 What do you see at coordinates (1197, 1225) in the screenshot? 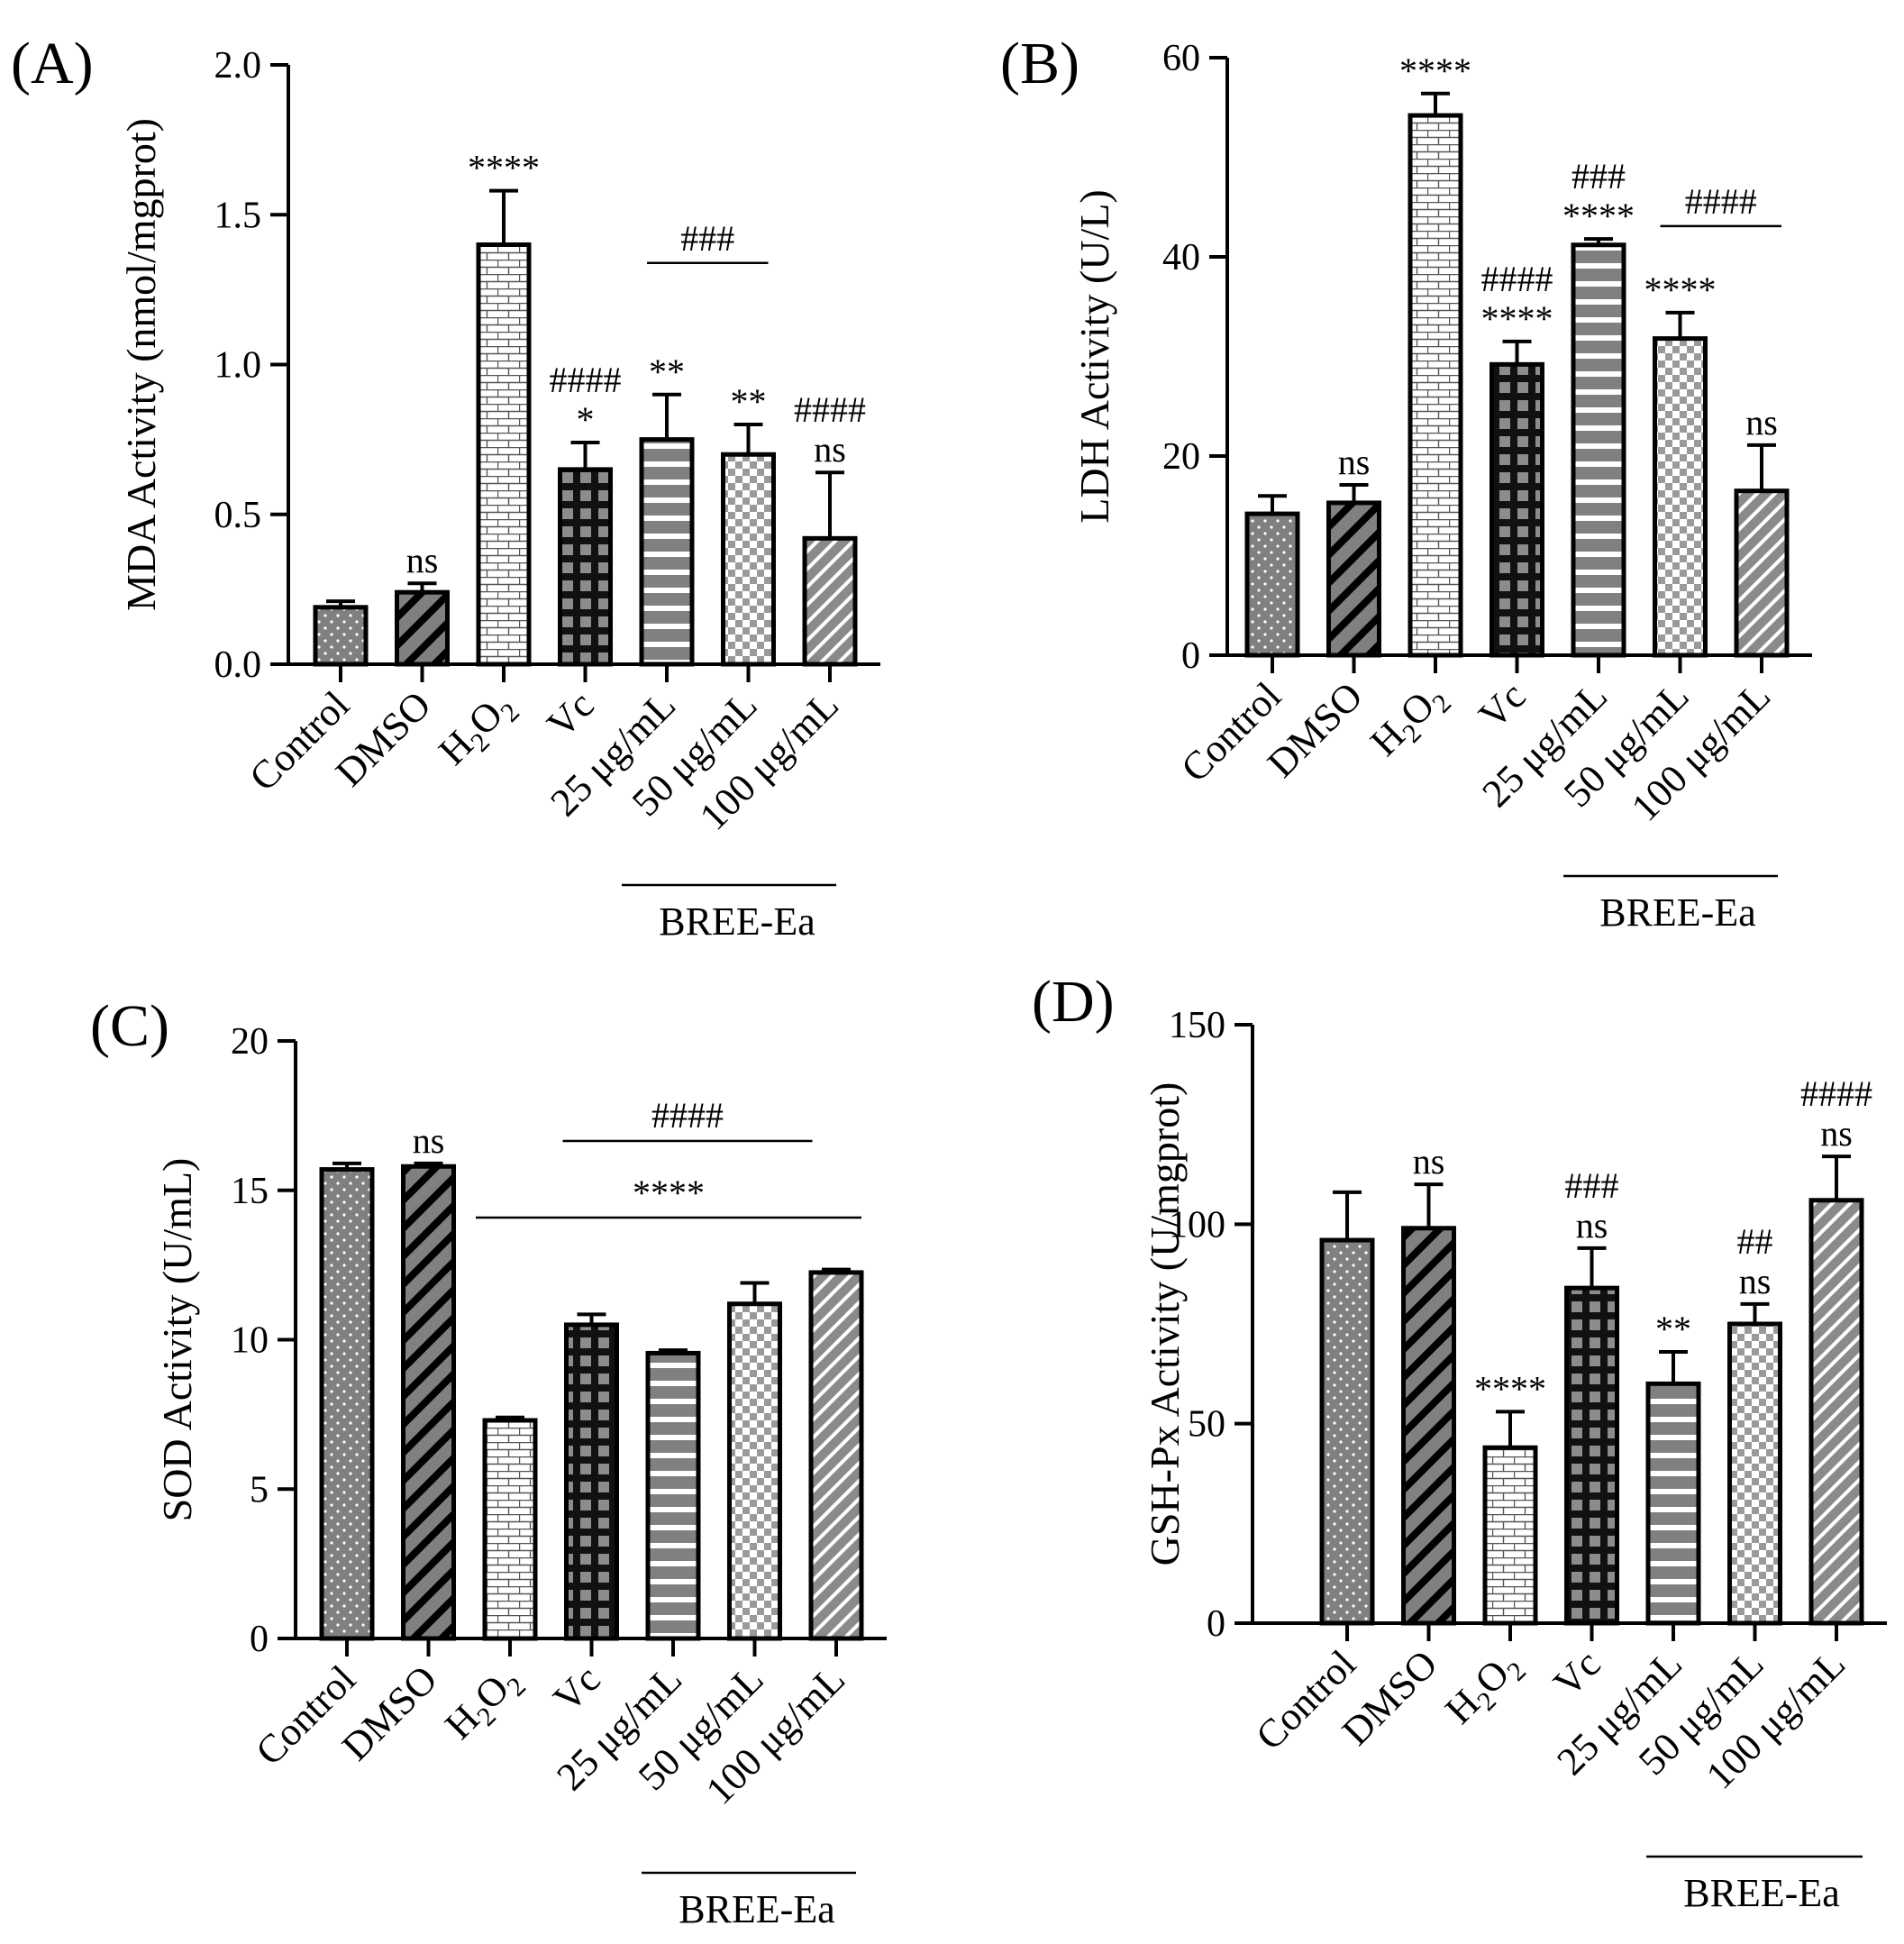
I see `y-tick-label: 100` at bounding box center [1197, 1225].